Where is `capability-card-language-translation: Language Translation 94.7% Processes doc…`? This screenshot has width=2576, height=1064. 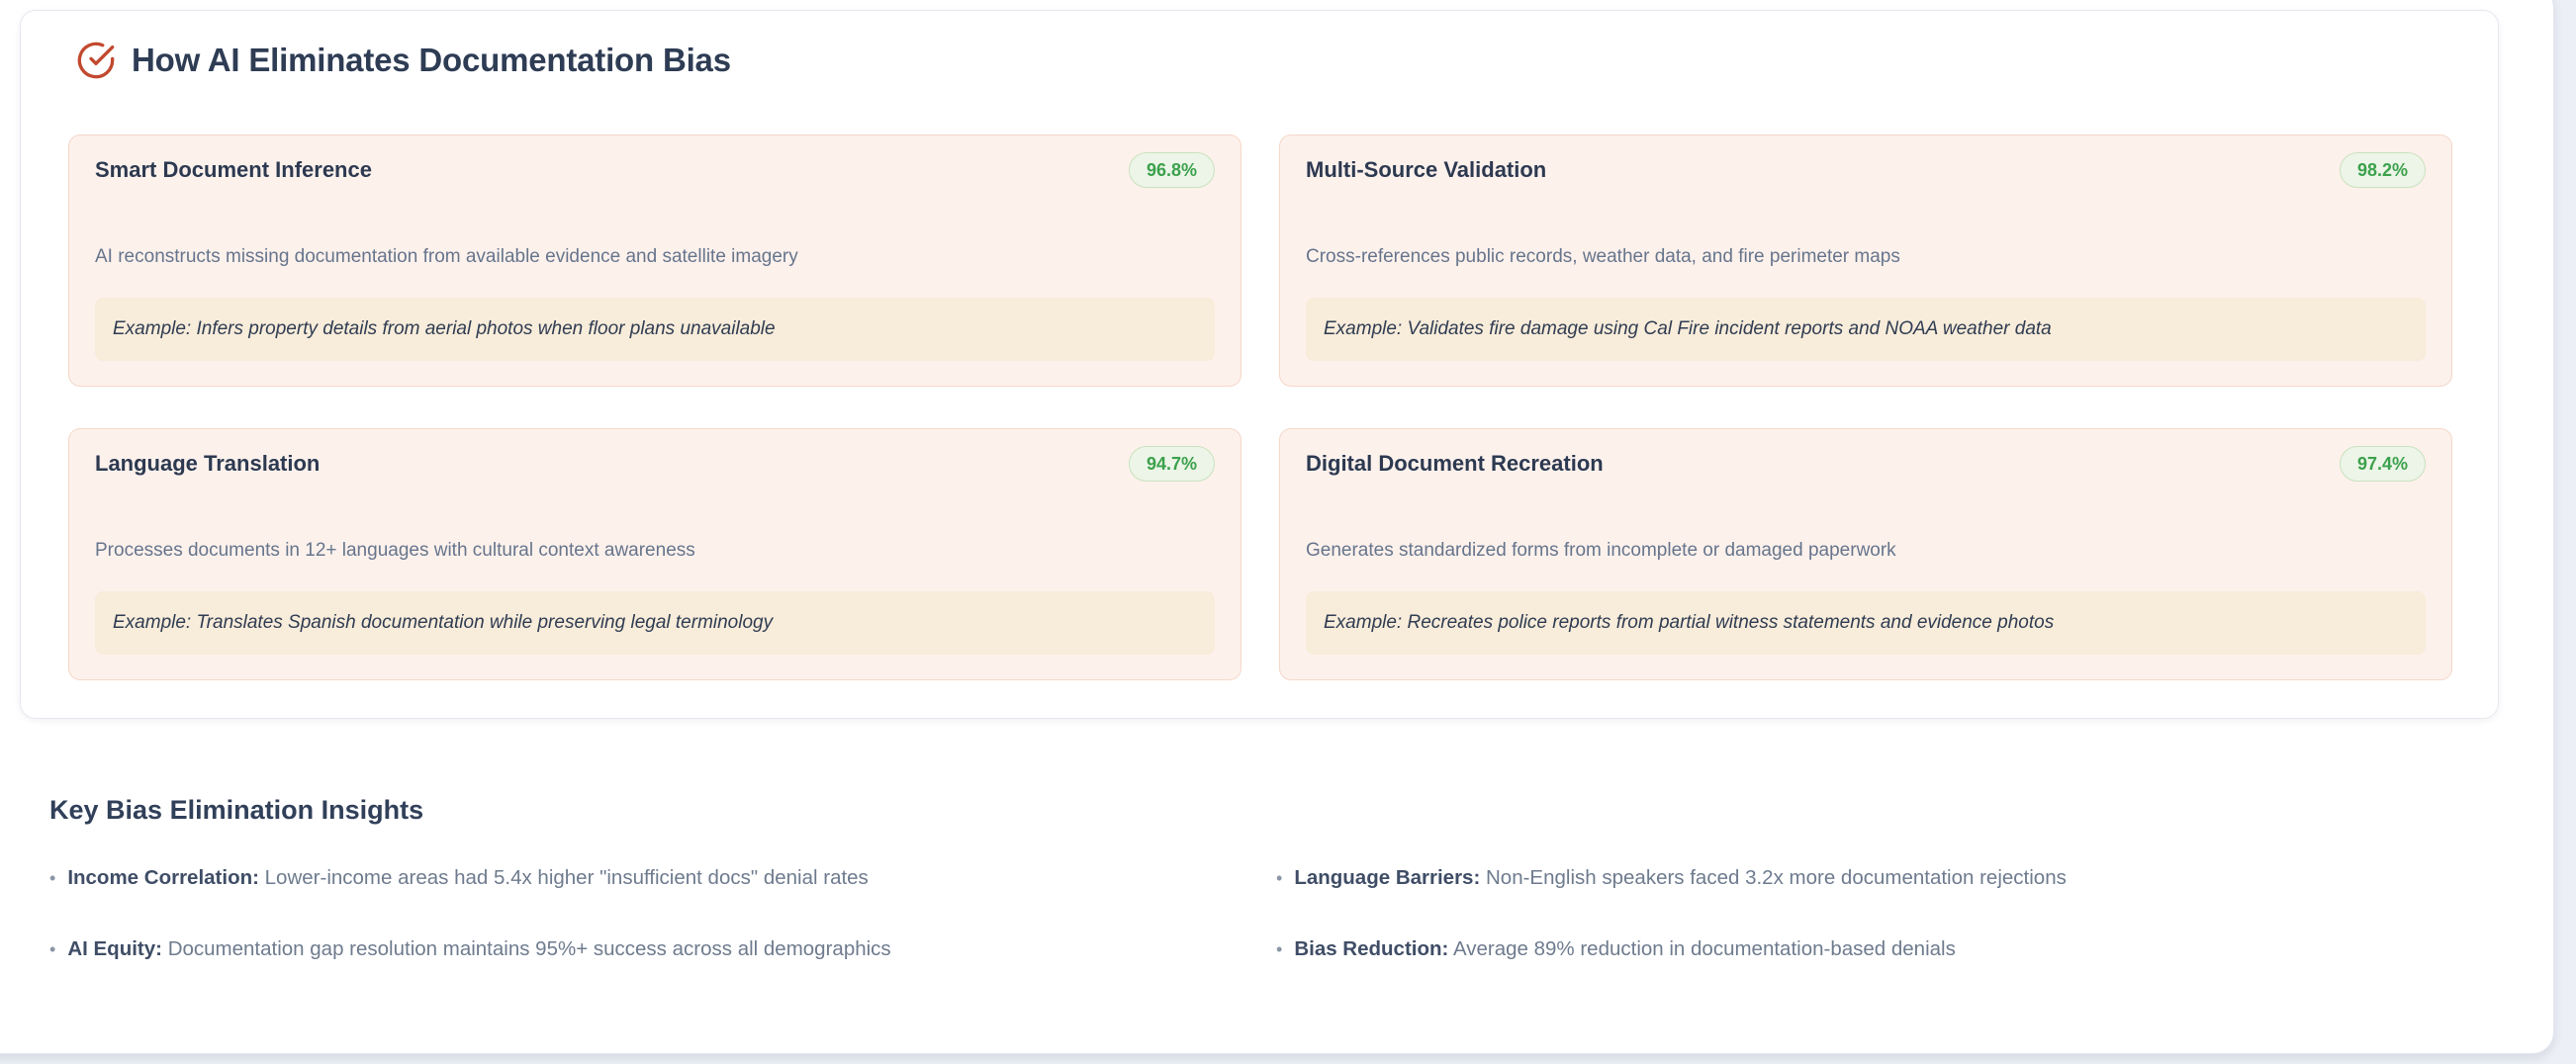 capability-card-language-translation: Language Translation 94.7% Processes doc… is located at coordinates (655, 554).